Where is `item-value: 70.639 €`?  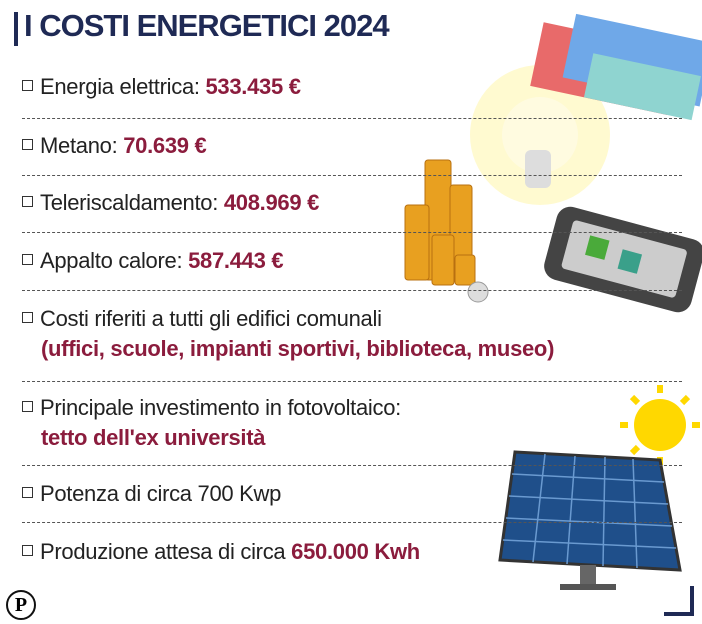 item-value: 70.639 € is located at coordinates (165, 145).